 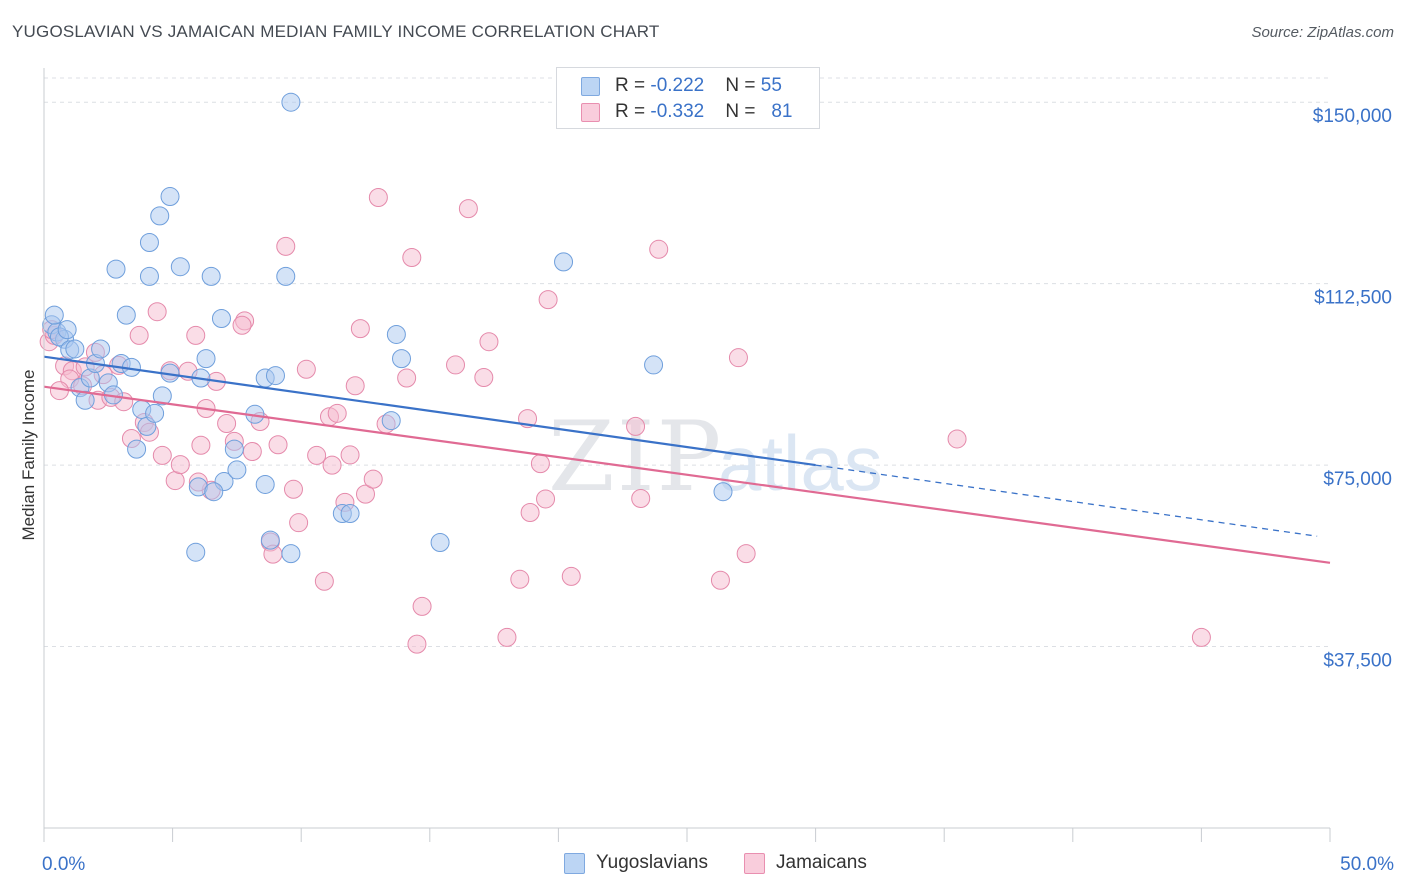 What do you see at coordinates (574, 863) in the screenshot?
I see `bottom-swatch-yugoslavians` at bounding box center [574, 863].